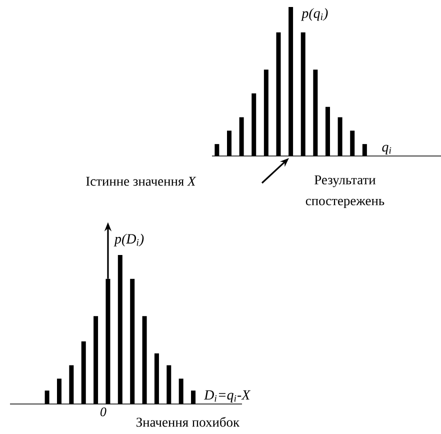  I want to click on y-axis-title: p(D$_{i}$), so click(129, 240).